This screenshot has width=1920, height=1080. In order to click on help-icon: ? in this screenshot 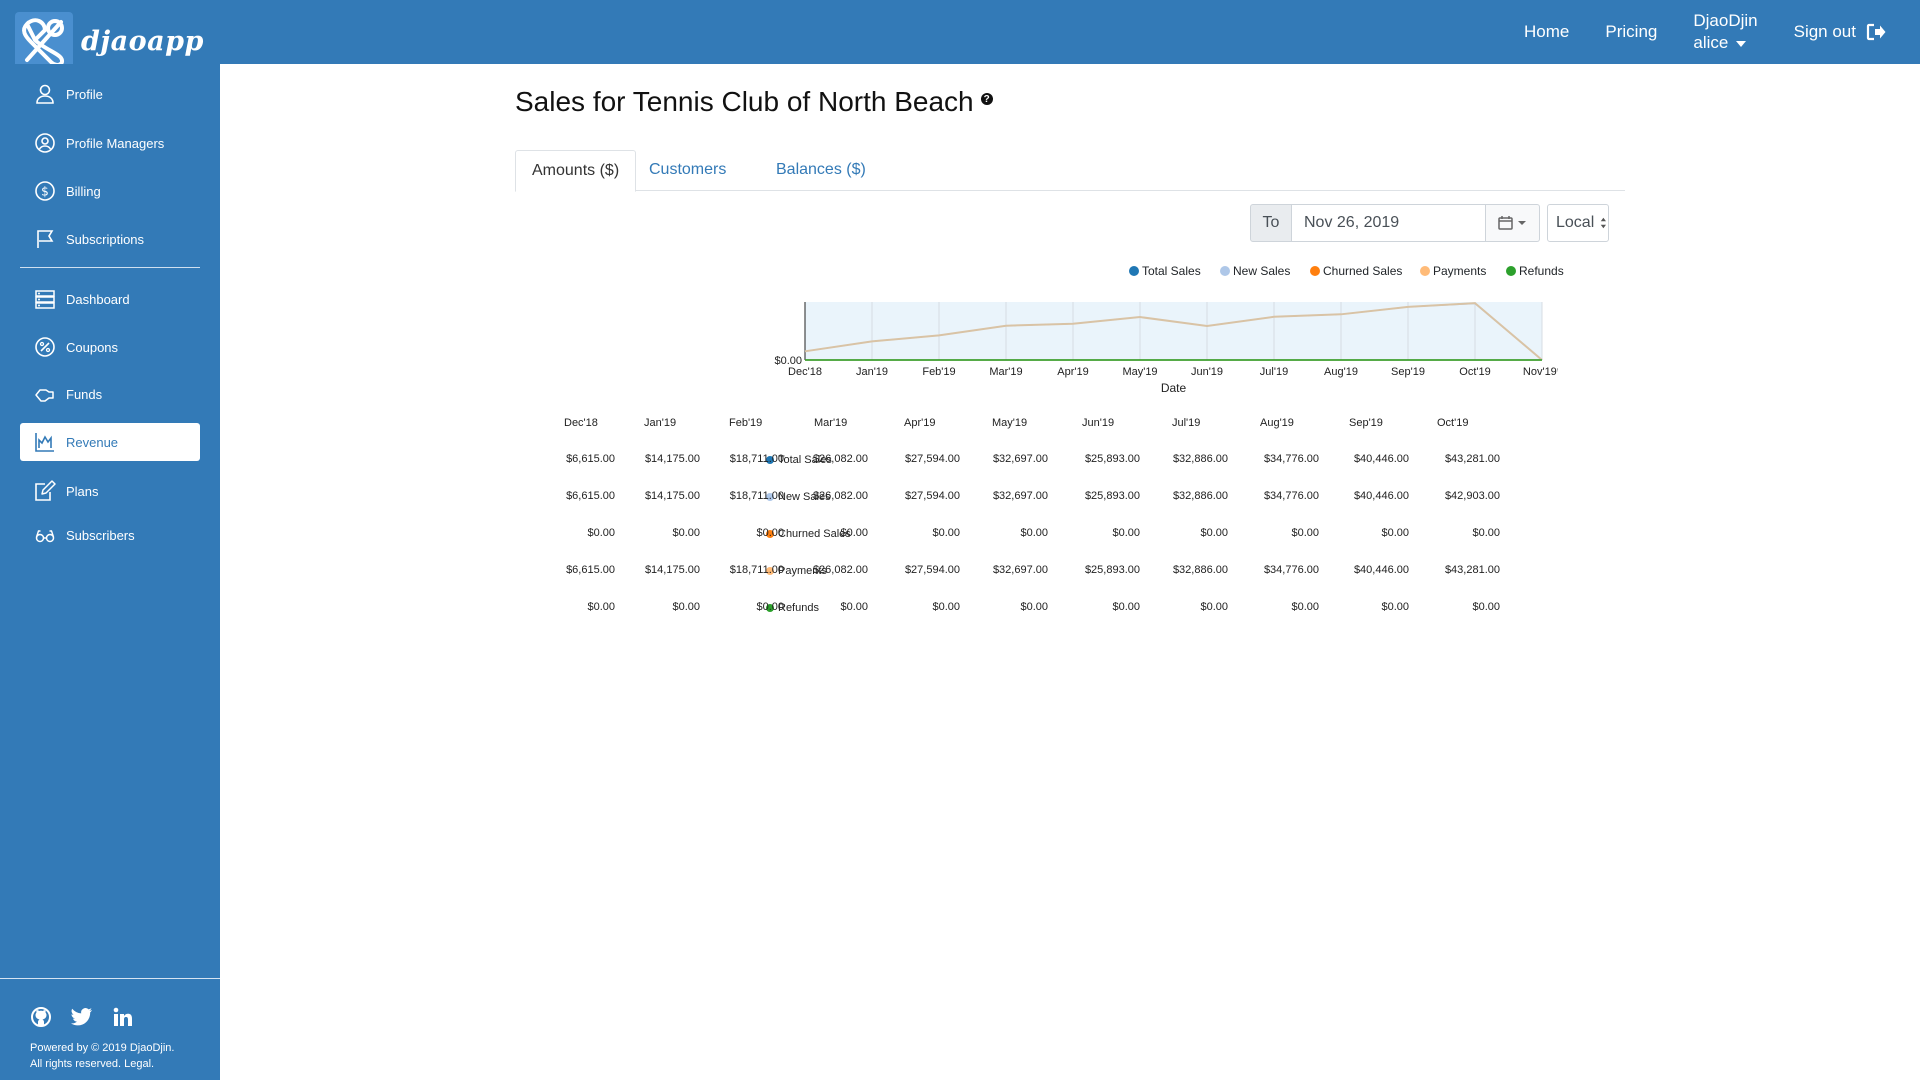, I will do `click(986, 99)`.